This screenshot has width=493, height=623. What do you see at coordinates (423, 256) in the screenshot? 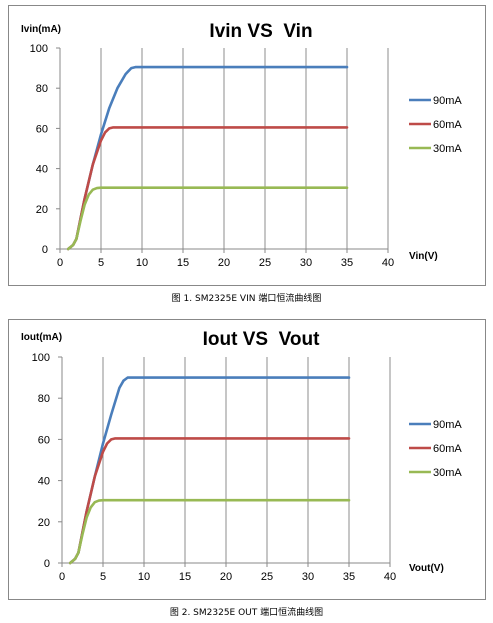
I see `x-axis-label: Vin(V)` at bounding box center [423, 256].